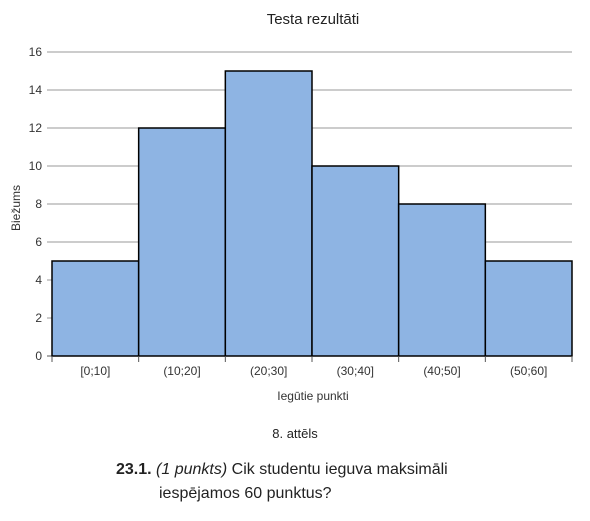 The image size is (590, 521). I want to click on y-tick-label: 16, so click(36, 52).